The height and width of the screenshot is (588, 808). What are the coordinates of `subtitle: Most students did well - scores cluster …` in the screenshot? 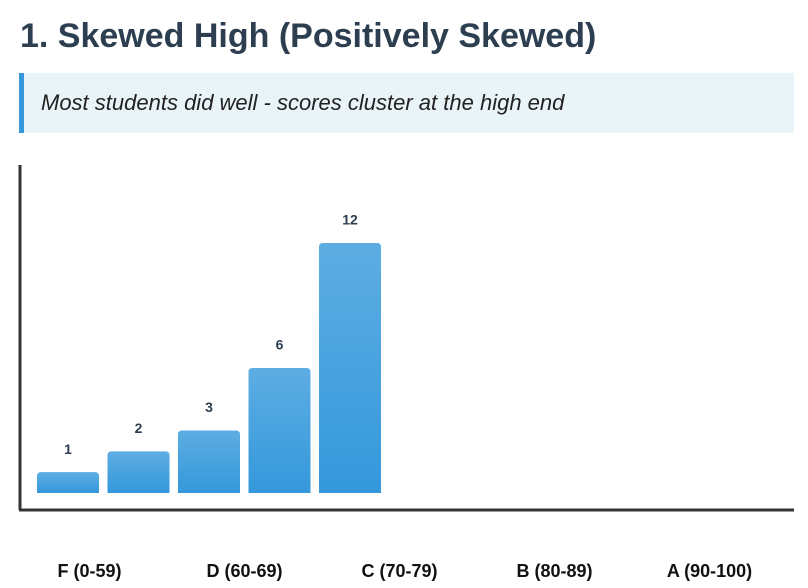 It's located at (303, 102).